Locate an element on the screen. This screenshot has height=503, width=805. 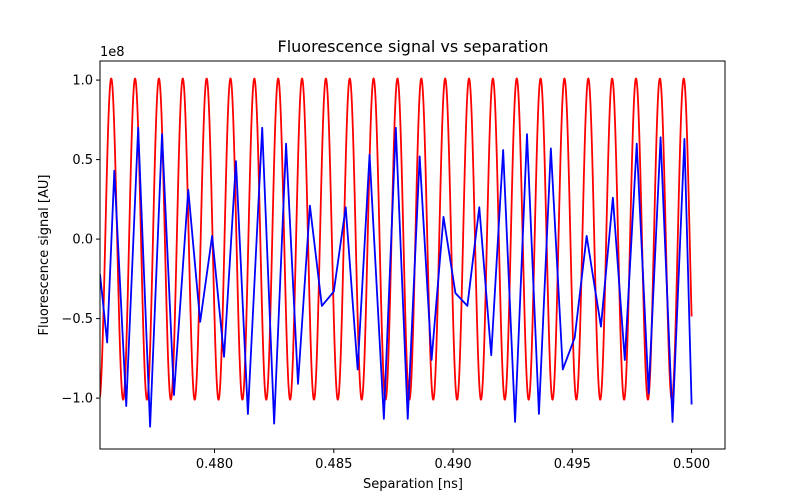
x-tick-label: 0.490 is located at coordinates (452, 464).